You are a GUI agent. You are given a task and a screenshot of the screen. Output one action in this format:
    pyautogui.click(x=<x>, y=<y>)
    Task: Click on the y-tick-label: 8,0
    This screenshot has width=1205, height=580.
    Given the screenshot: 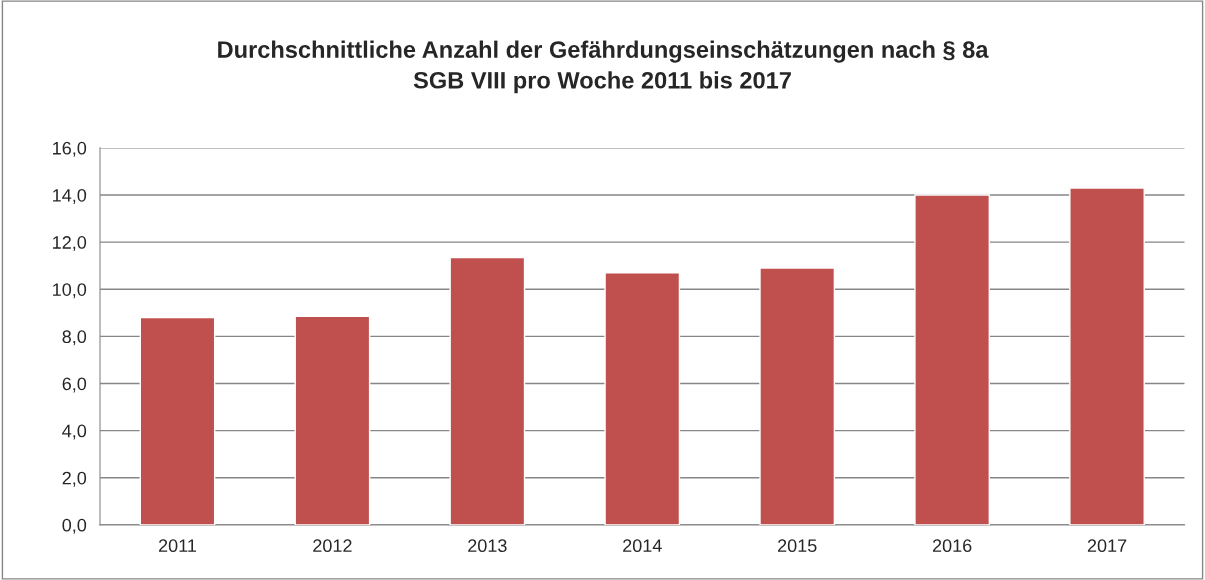 What is the action you would take?
    pyautogui.click(x=74, y=338)
    